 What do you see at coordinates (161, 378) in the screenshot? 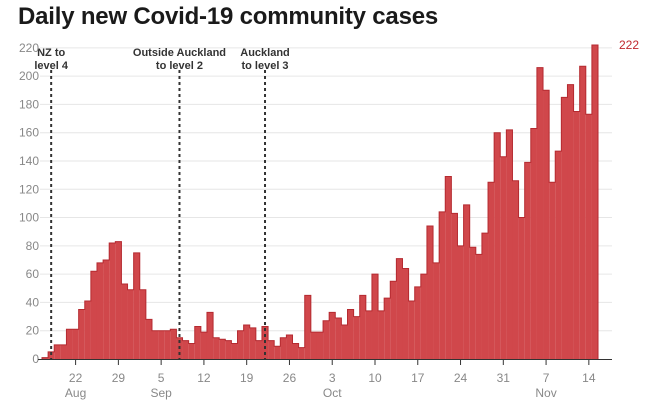
I see `x-tick-label: 5` at bounding box center [161, 378].